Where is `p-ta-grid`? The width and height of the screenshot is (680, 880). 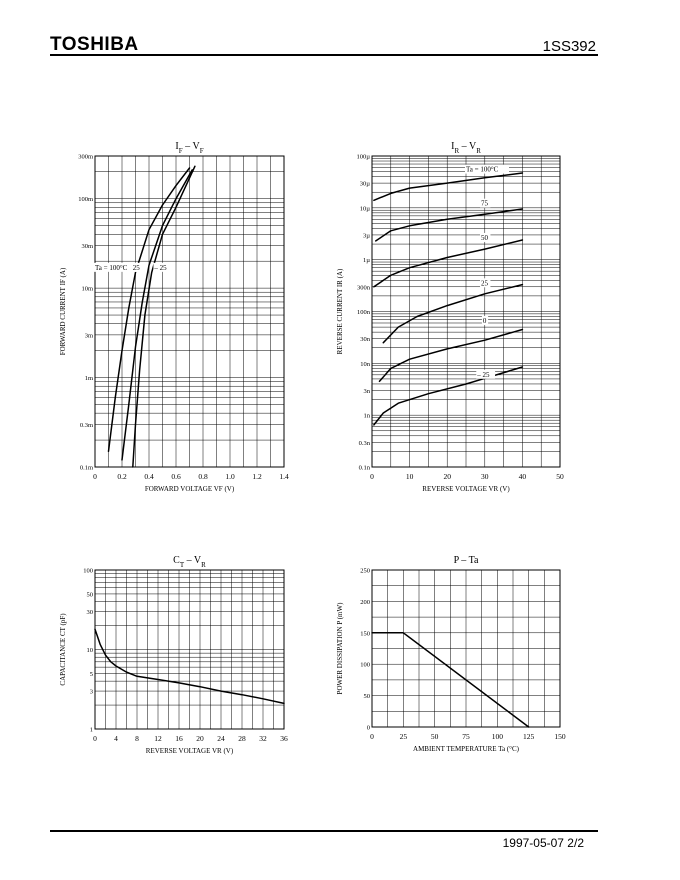
p-ta-grid is located at coordinates (466, 648).